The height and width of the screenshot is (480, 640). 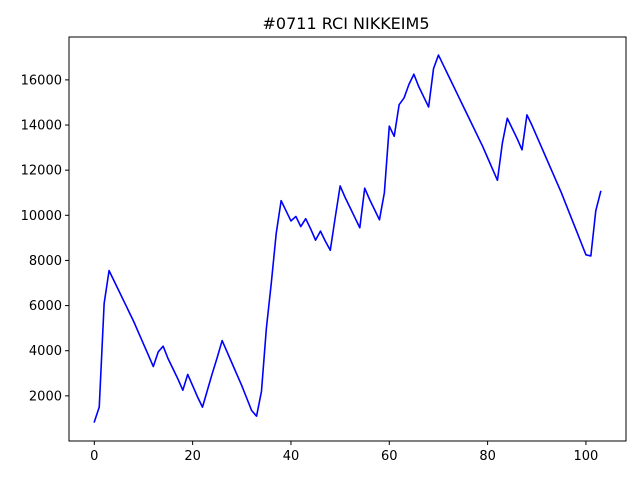 I want to click on y-tick-label-5: 12000, so click(x=41, y=171).